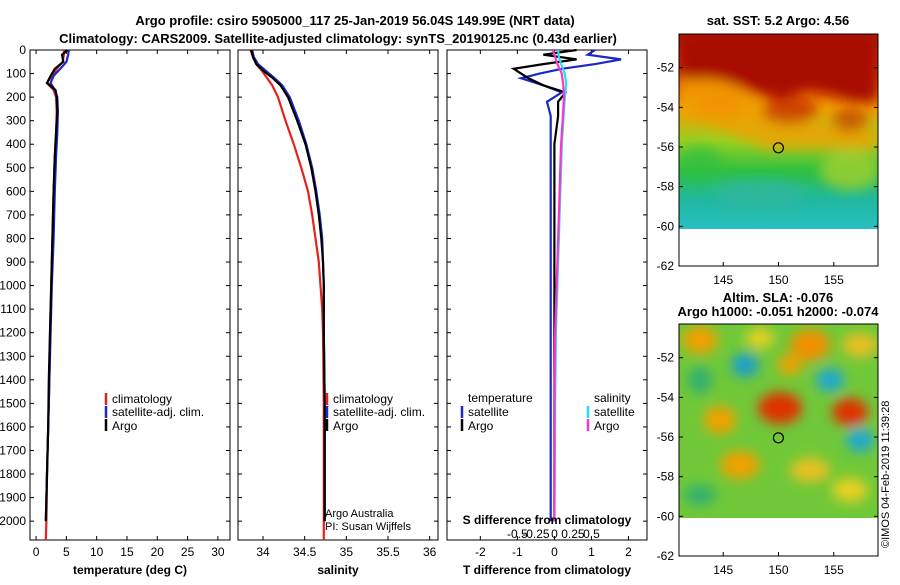 The image size is (900, 585). Describe the element at coordinates (666, 556) in the screenshot. I see `lat-tick-label: -62` at that location.